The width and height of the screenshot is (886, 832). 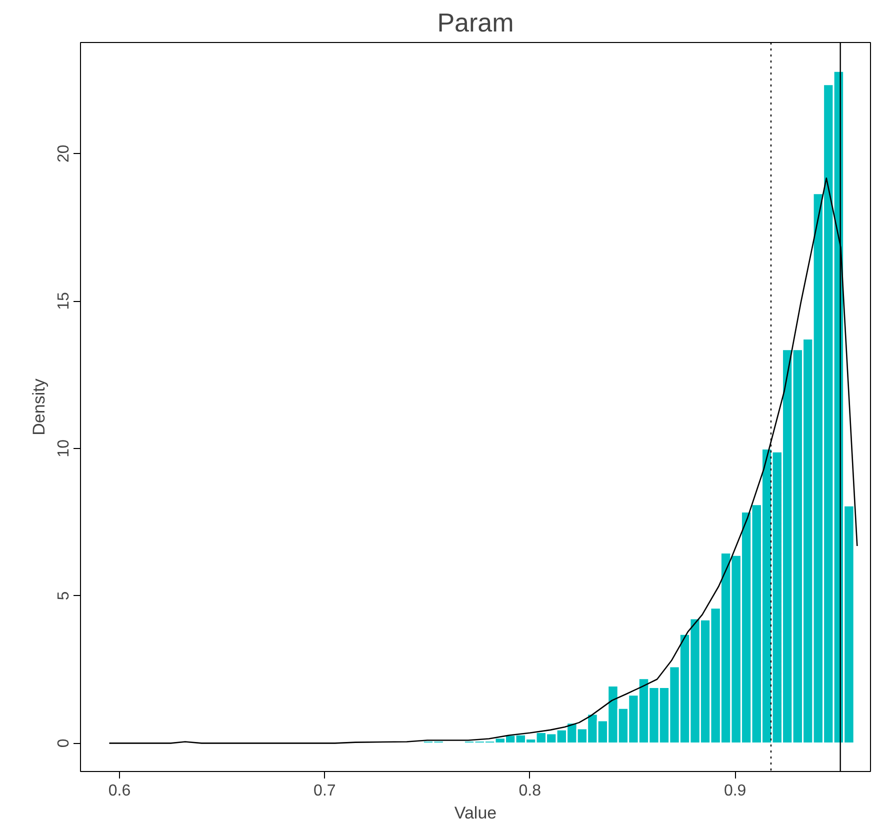 I want to click on y-tick-label: 5, so click(x=64, y=595).